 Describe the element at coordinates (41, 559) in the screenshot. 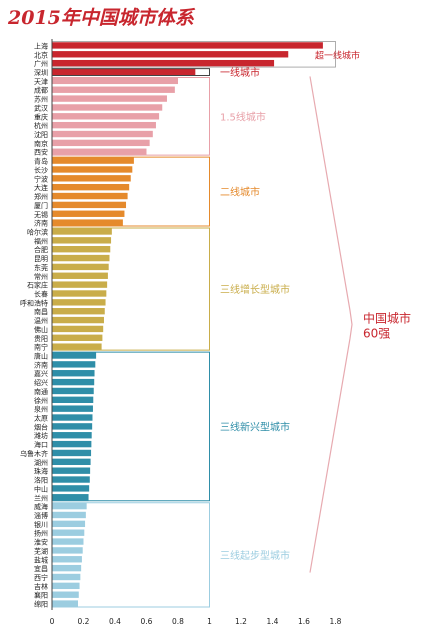

I see `city-label: 盐城` at that location.